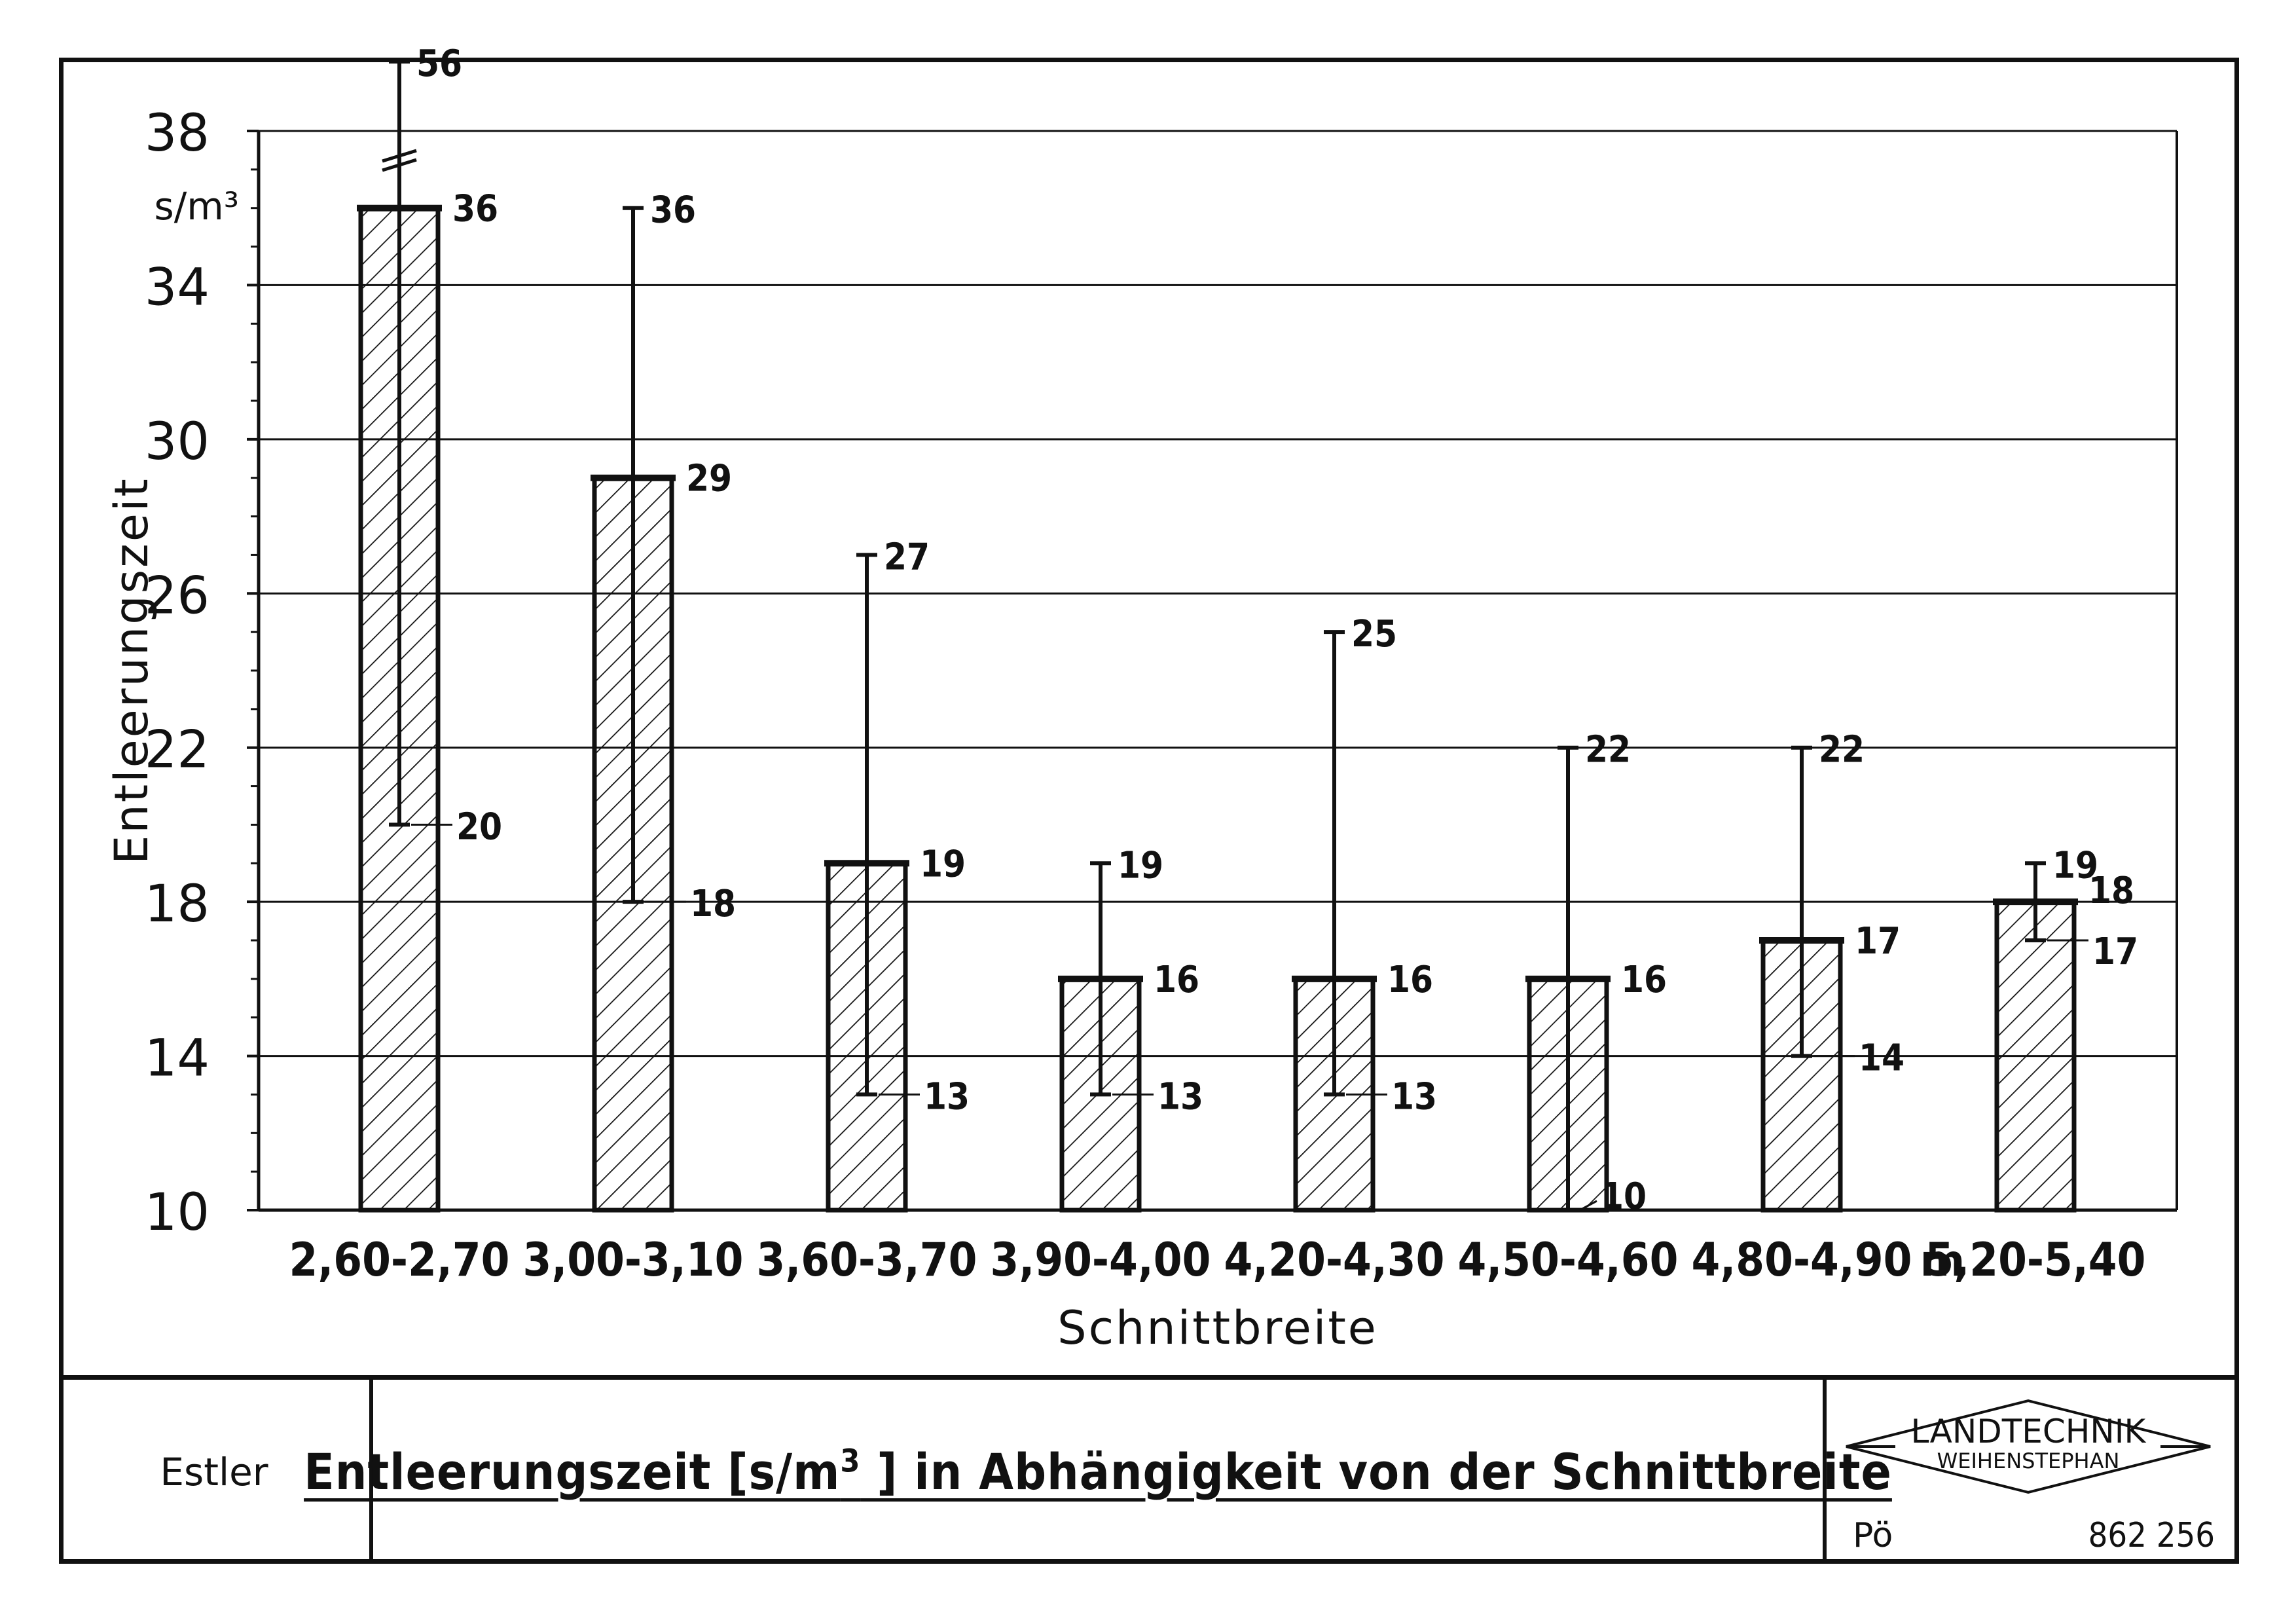 The image size is (2296, 1624). I want to click on drawing-number: 862 256, so click(2151, 1535).